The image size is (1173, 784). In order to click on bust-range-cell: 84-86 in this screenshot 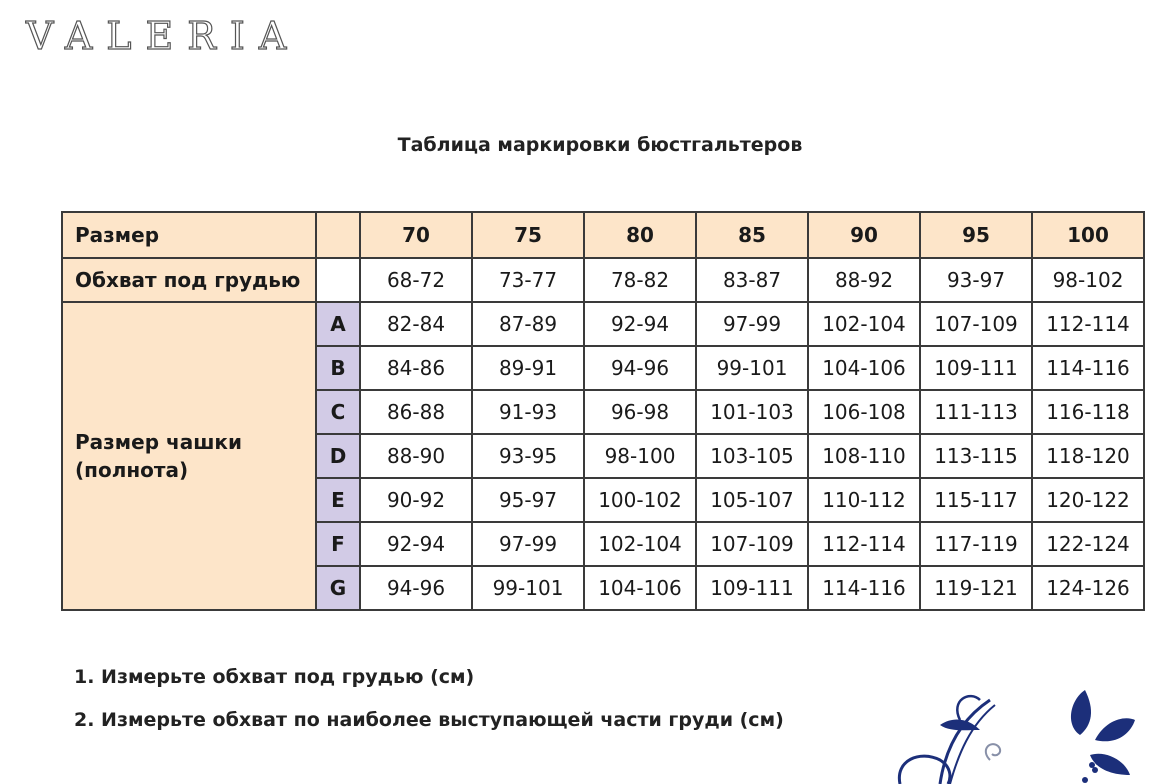, I will do `click(416, 368)`.